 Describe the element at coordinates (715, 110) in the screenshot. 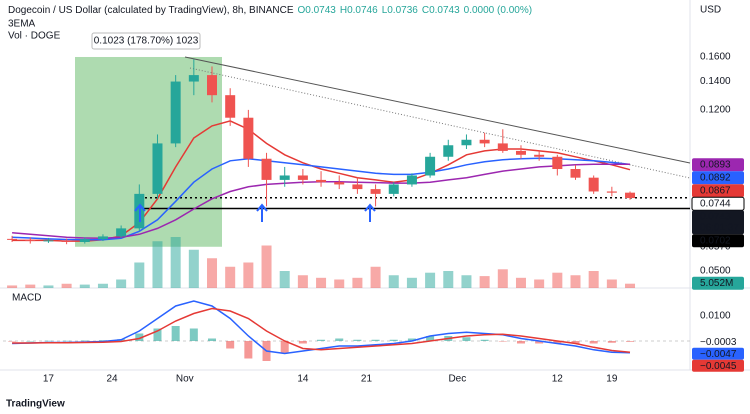

I see `y-tick-label: 0.1200` at that location.